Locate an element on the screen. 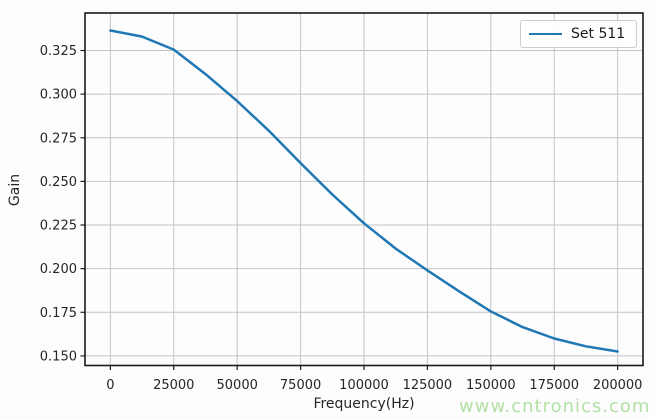  legend-line-swatch is located at coordinates (545, 34).